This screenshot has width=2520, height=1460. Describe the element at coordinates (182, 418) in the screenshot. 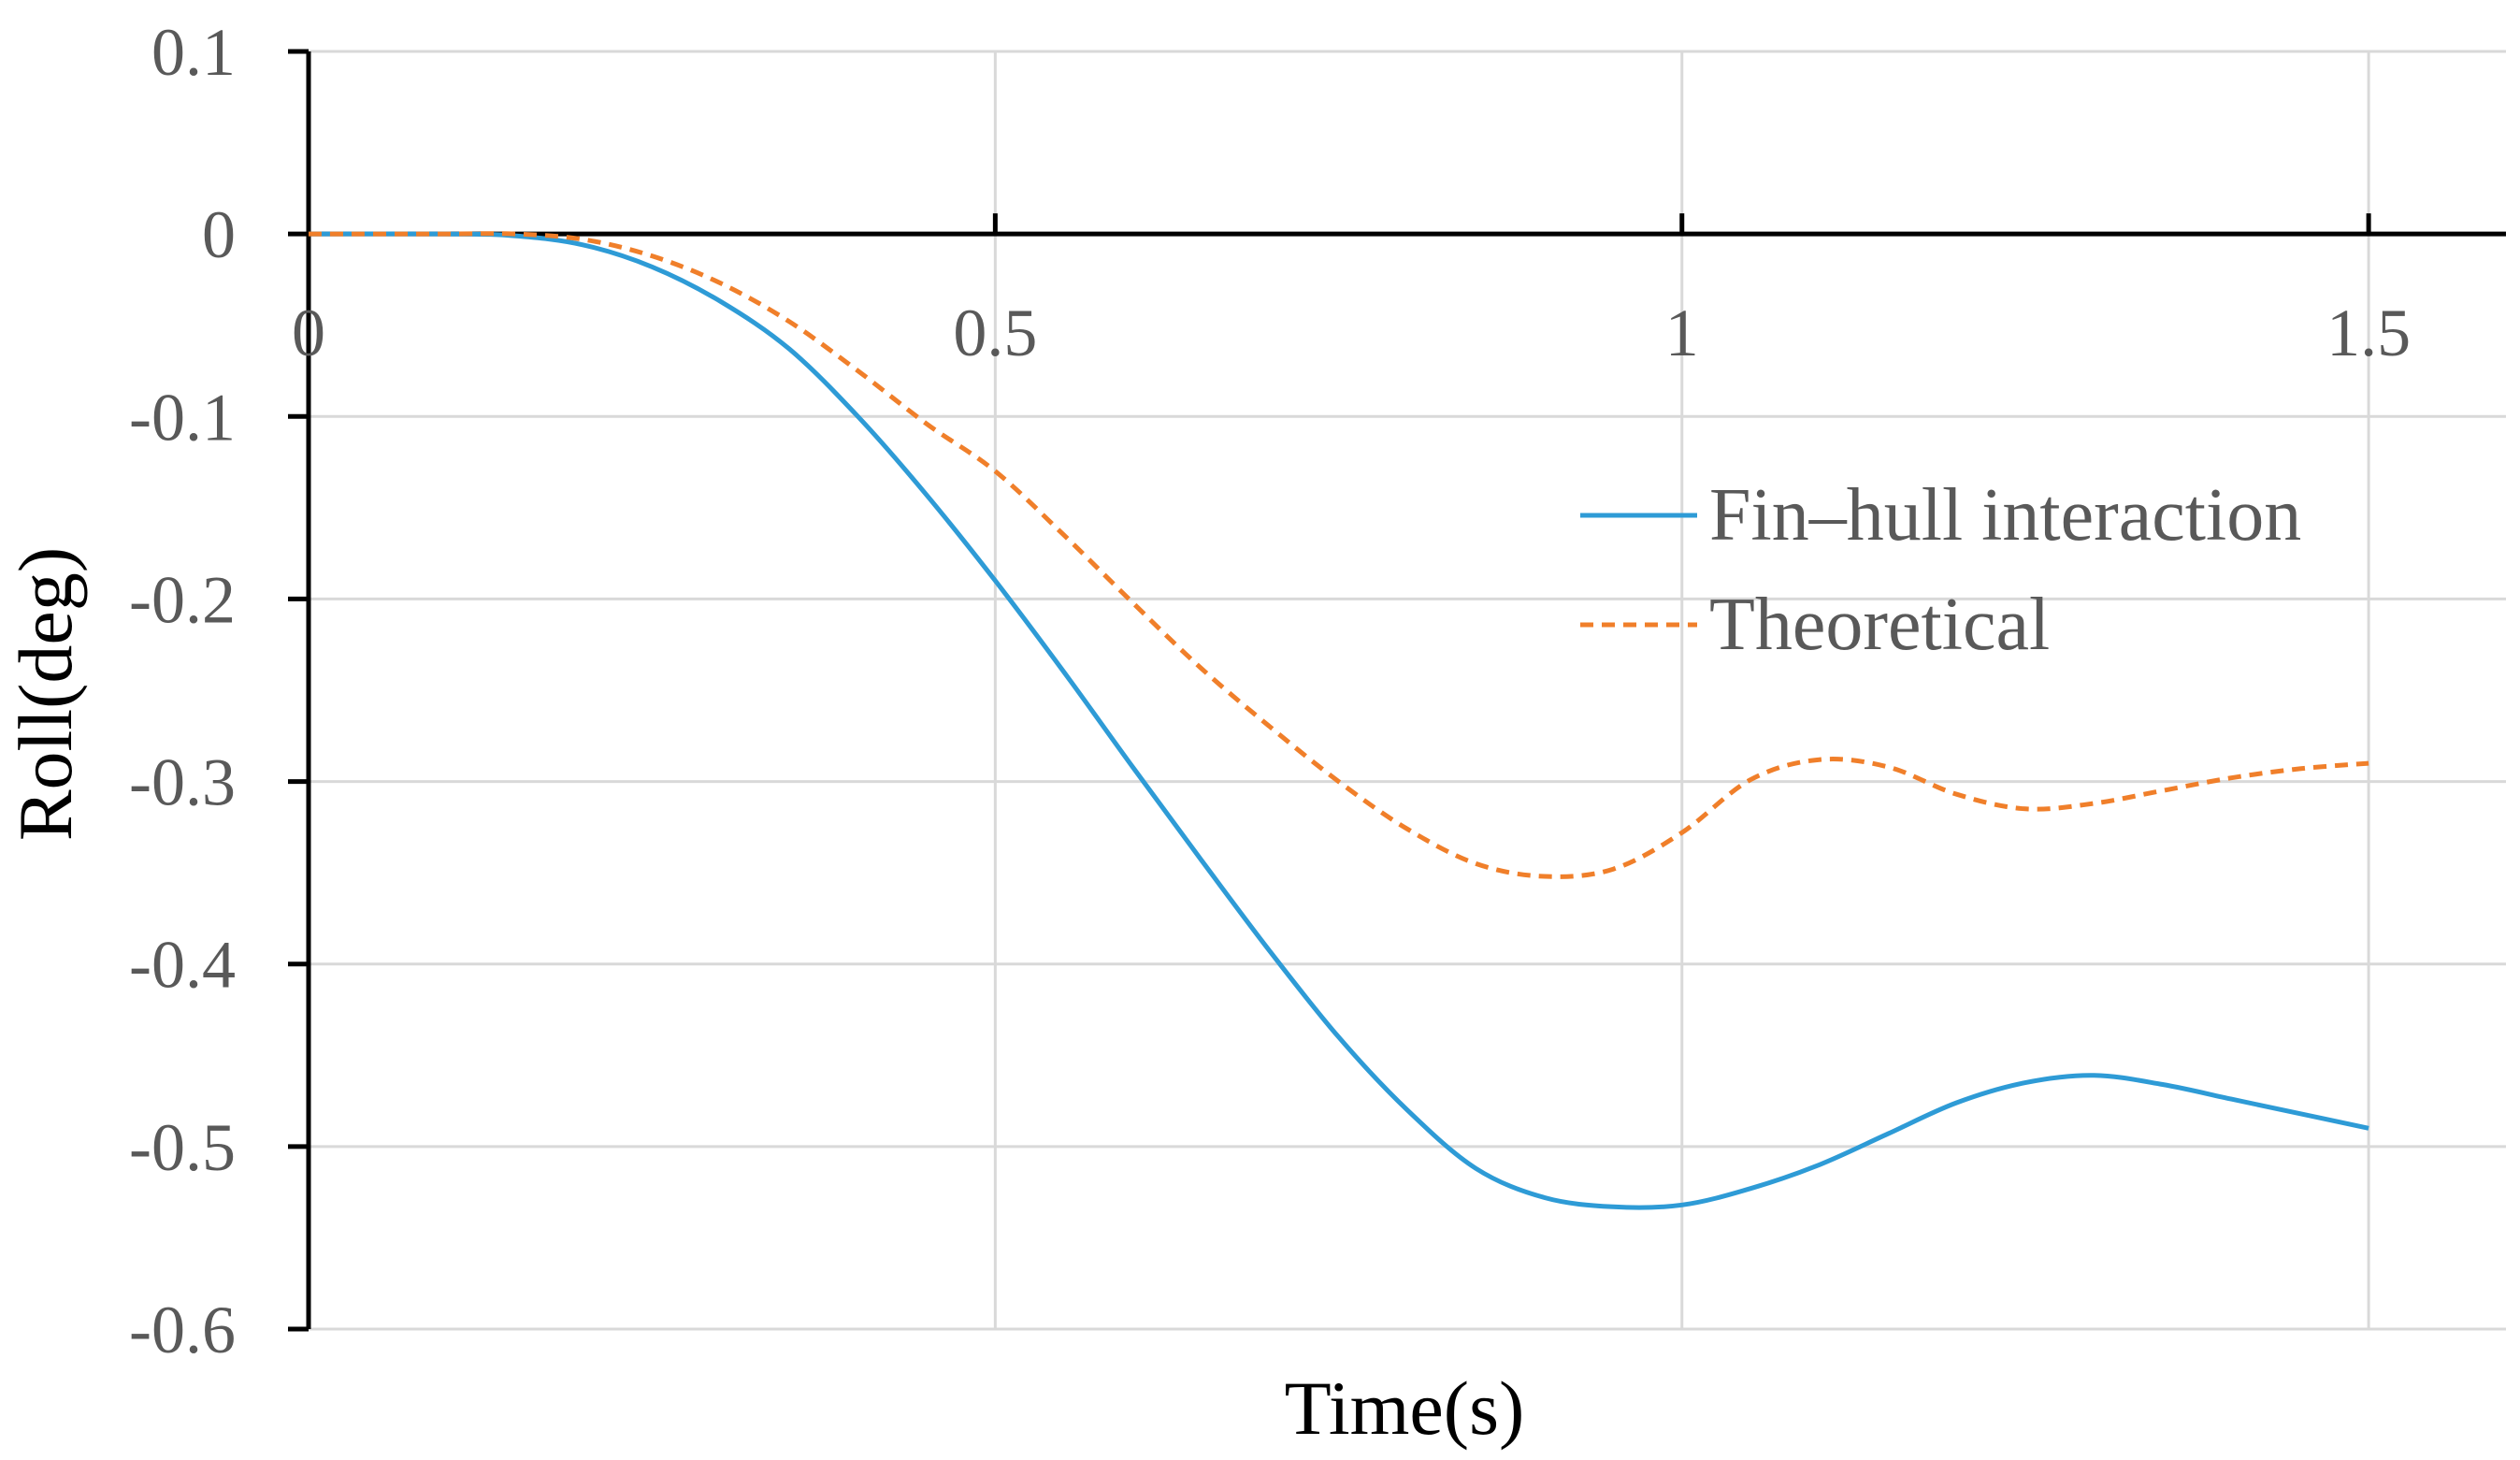

I see `y-tick-label: -0.1` at that location.